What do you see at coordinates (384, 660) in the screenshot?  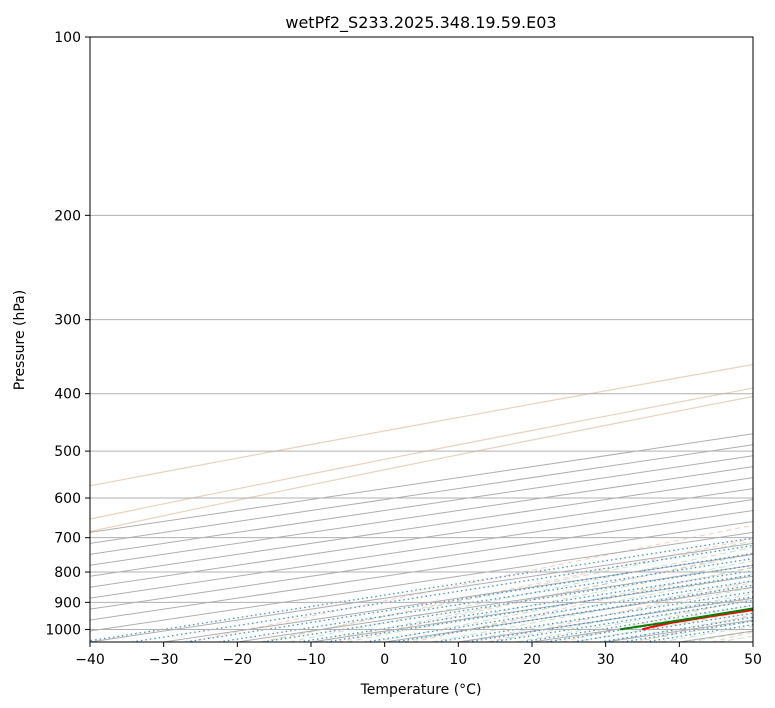 I see `x-tick-label: 0` at bounding box center [384, 660].